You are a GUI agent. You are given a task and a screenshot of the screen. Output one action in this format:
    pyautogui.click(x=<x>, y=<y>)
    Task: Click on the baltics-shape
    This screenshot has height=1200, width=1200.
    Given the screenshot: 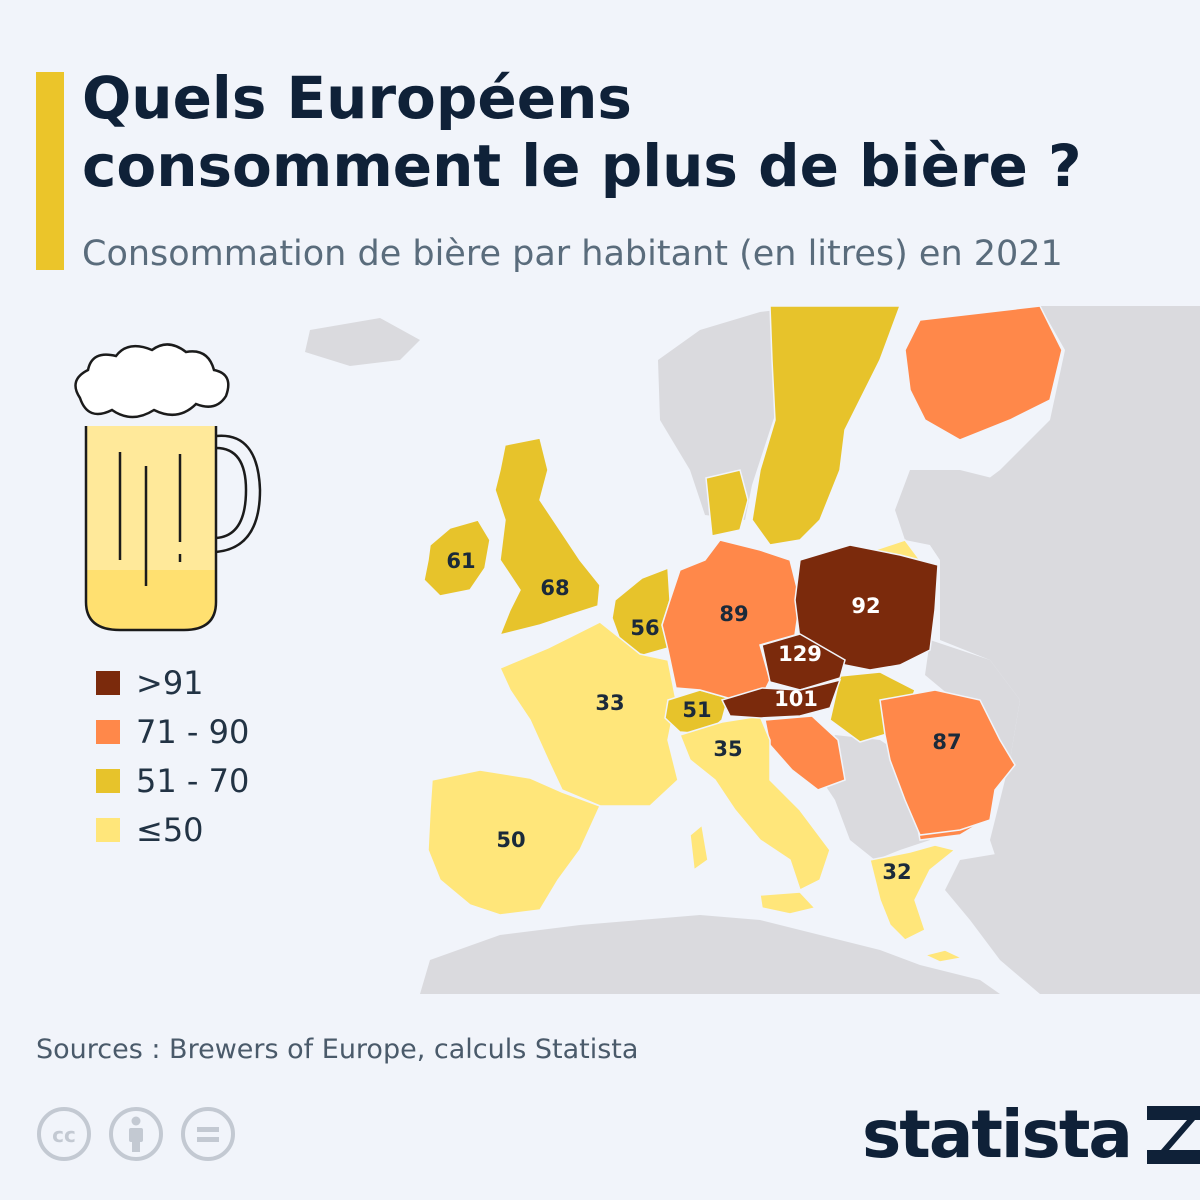 What is the action you would take?
    pyautogui.click(x=947, y=515)
    